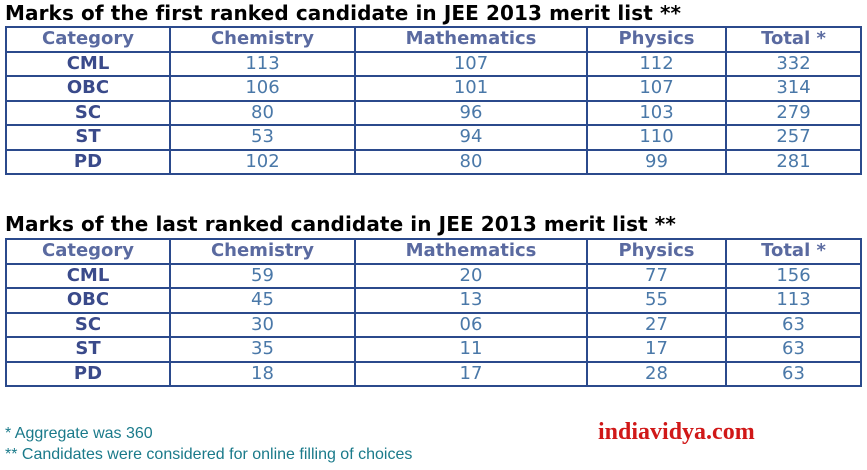 The width and height of the screenshot is (867, 470). I want to click on chemistry-cell: 113, so click(262, 63).